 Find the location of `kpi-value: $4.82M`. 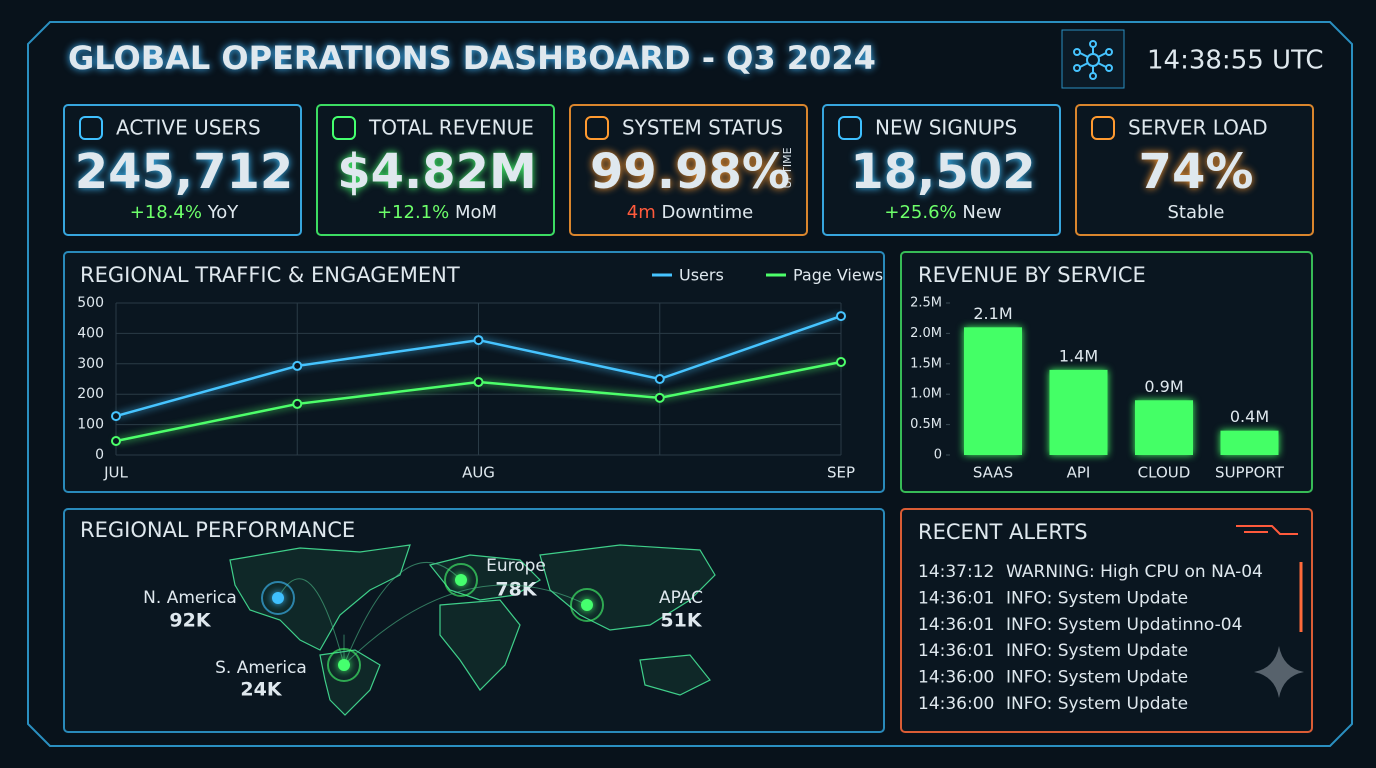

kpi-value: $4.82M is located at coordinates (437, 172).